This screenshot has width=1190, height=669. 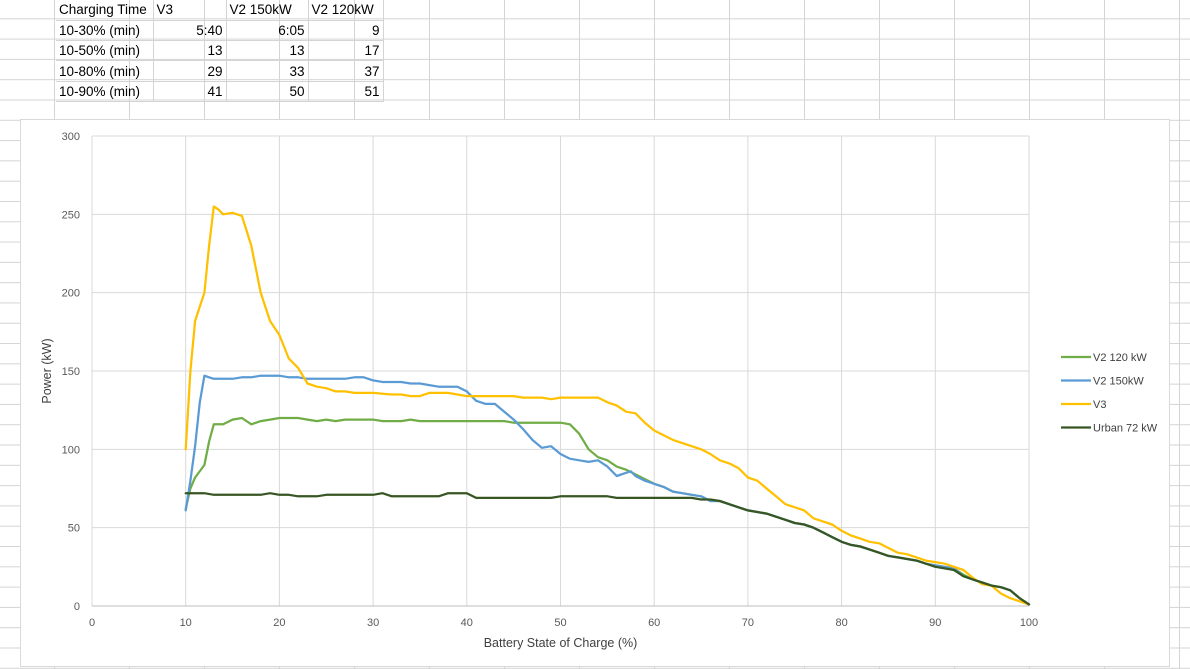 I want to click on legend-label: Urban 72 kW, so click(x=1125, y=429).